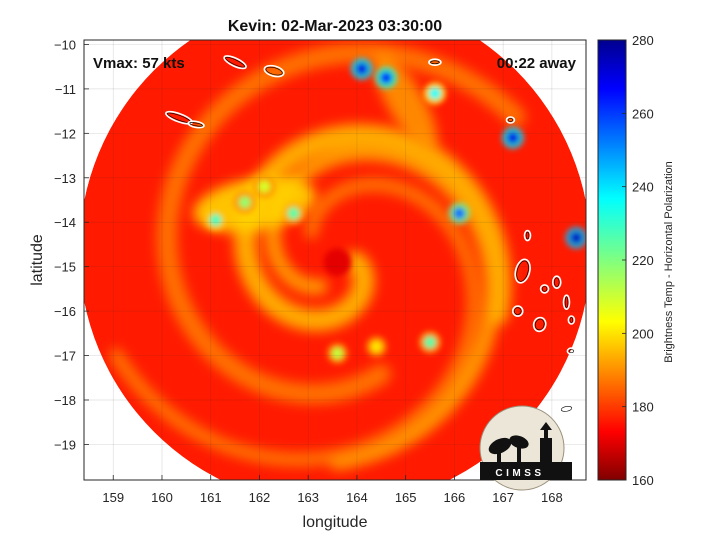  I want to click on y-axis-label: latitude, so click(37, 260).